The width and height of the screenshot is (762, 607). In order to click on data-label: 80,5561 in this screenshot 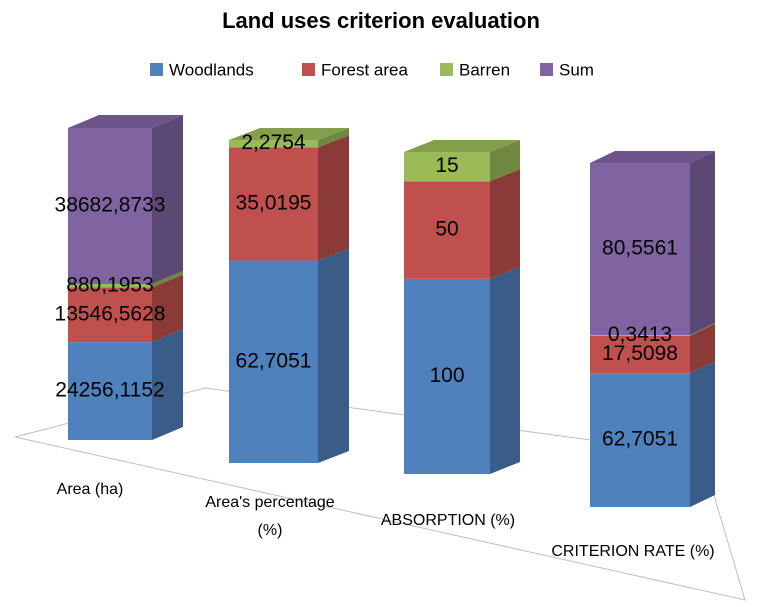, I will do `click(640, 248)`.